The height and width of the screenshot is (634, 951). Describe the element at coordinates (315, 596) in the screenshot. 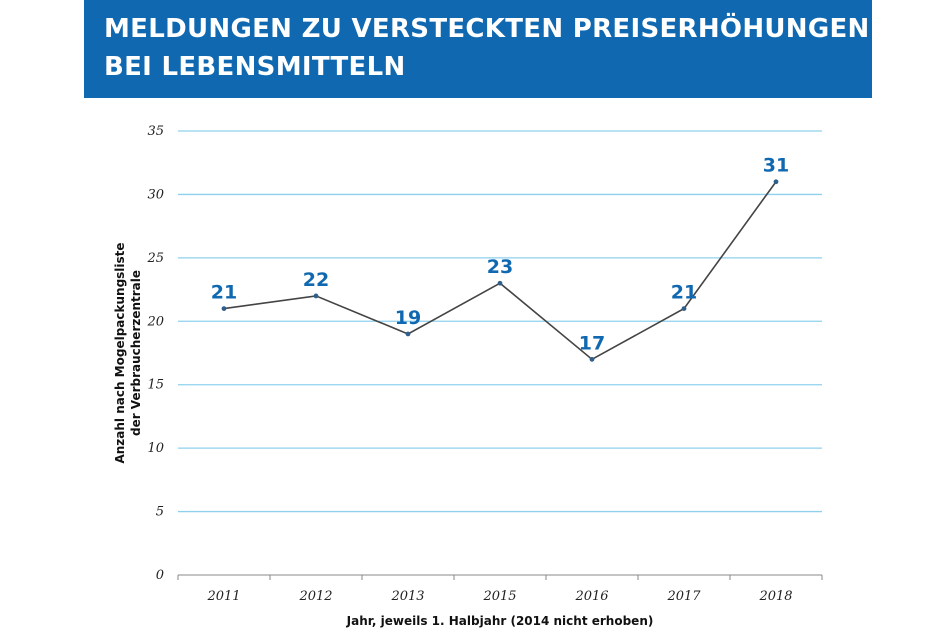

I see `x-tick-label: 2012` at that location.